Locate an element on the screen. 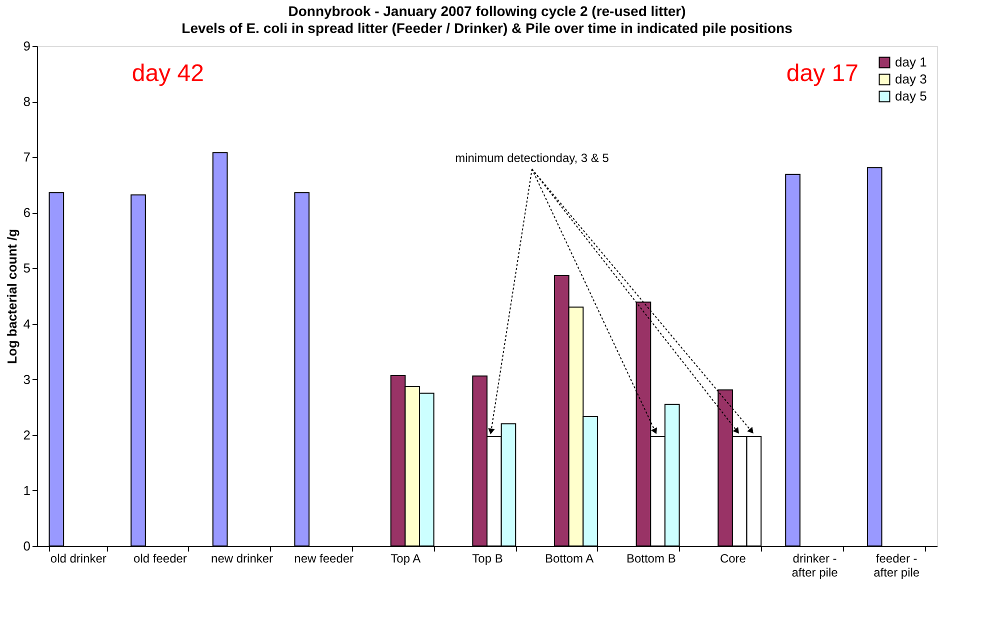 The width and height of the screenshot is (993, 639). x-tick-label: old drinker is located at coordinates (78, 559).